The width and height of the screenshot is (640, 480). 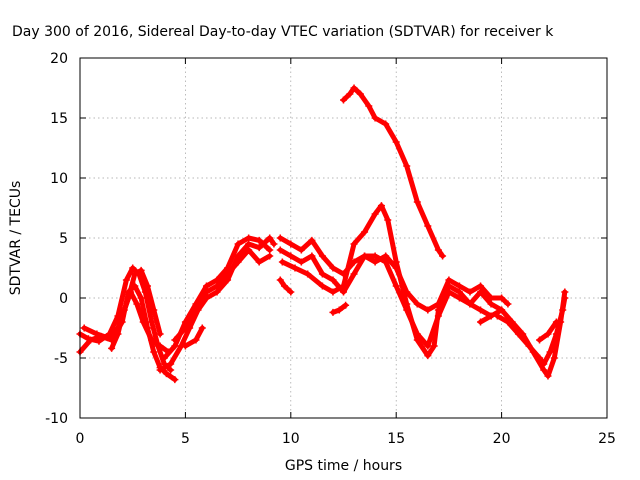 What do you see at coordinates (59, 179) in the screenshot?
I see `y-tick-label: 10` at bounding box center [59, 179].